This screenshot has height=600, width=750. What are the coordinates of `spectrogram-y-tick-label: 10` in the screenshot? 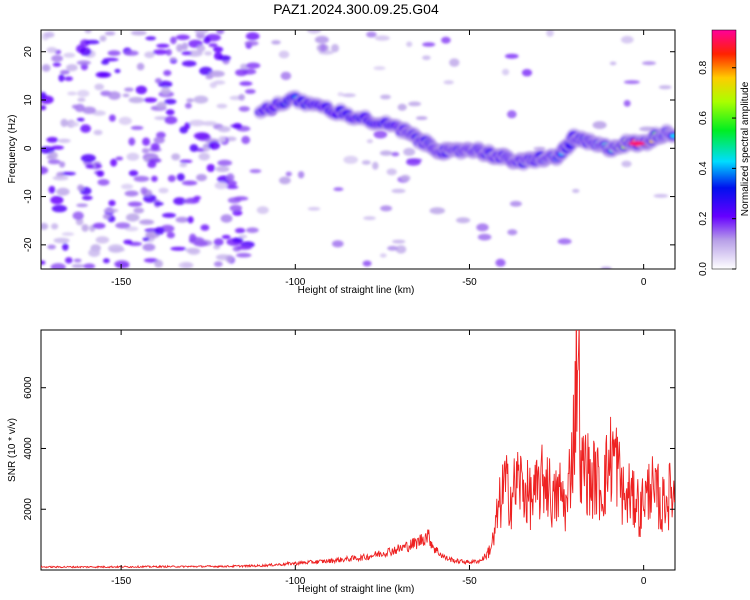 It's located at (28, 100).